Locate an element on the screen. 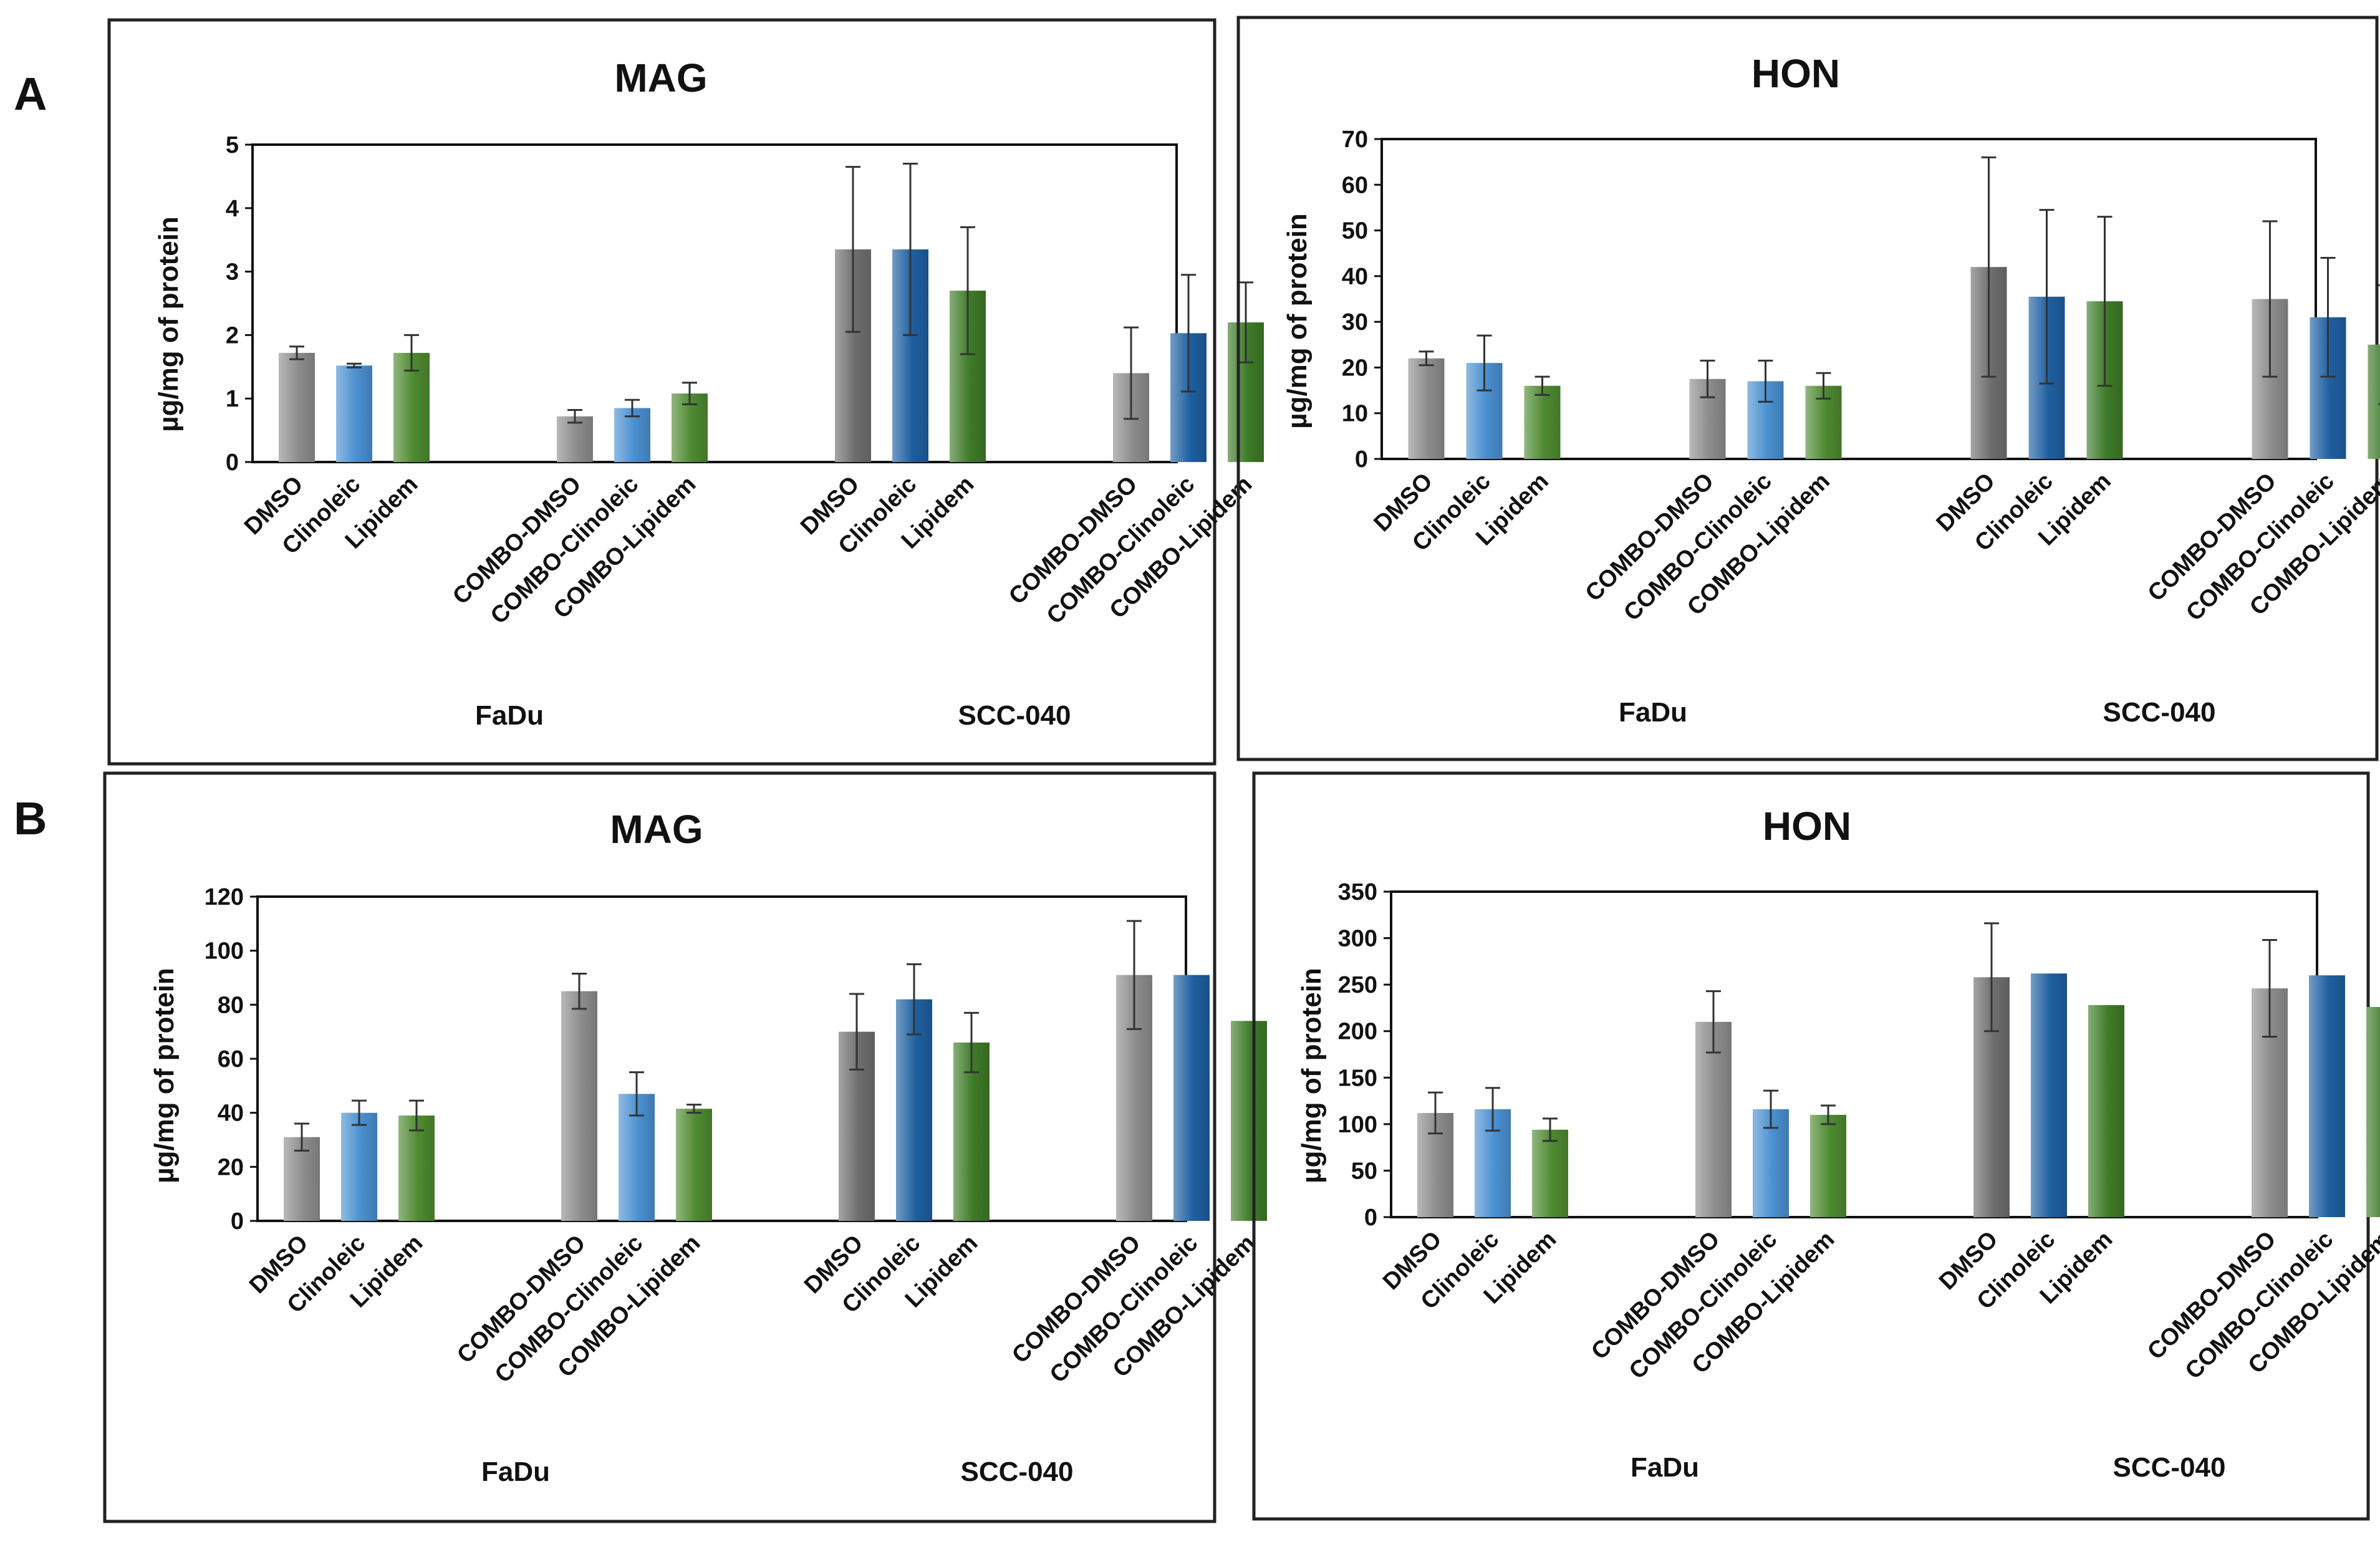  y-tick-label: 5 is located at coordinates (232, 145).